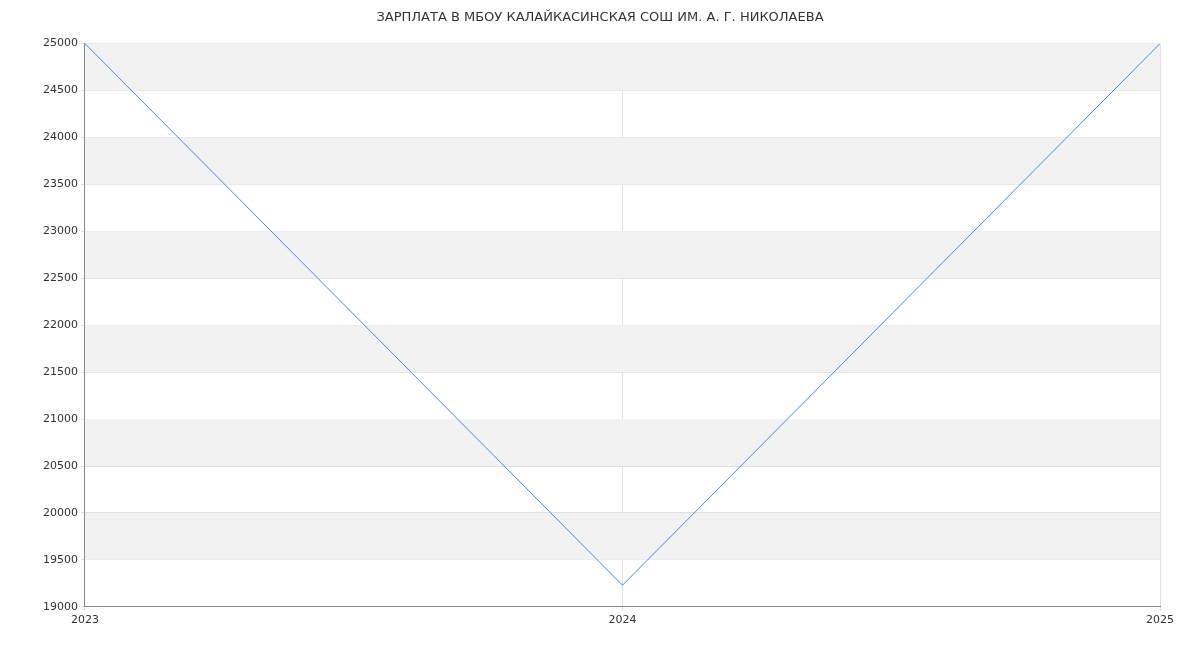  What do you see at coordinates (60, 325) in the screenshot?
I see `y-tick-label: 22000` at bounding box center [60, 325].